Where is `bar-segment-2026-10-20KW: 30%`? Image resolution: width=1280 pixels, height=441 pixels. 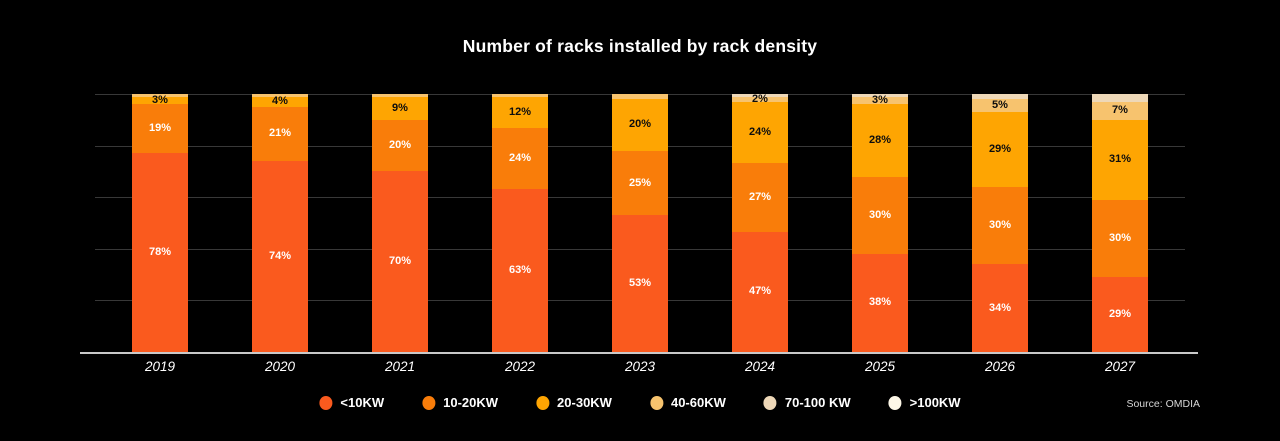
bar-segment-2026-10-20KW: 30% is located at coordinates (1000, 225).